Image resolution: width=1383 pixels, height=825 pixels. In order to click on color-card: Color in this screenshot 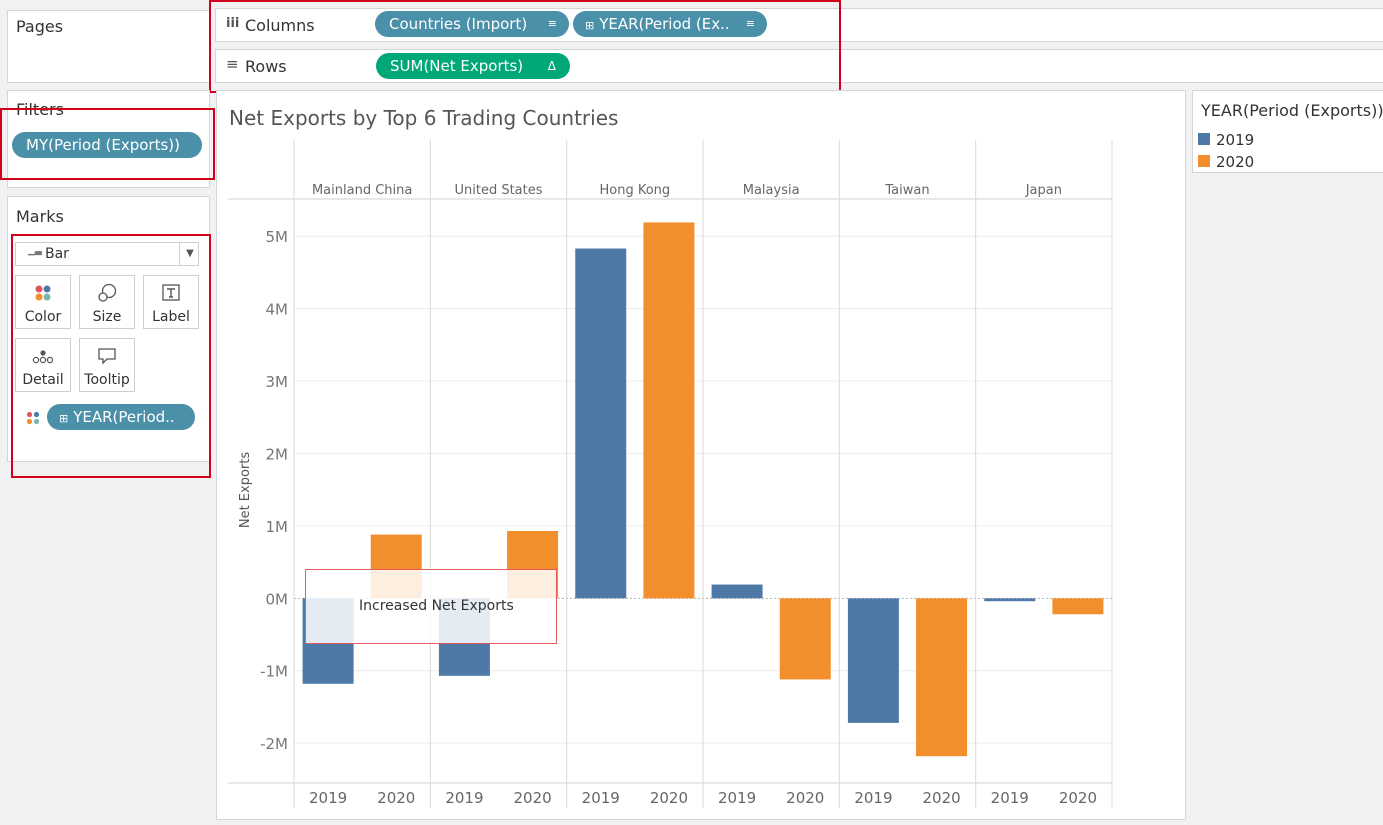, I will do `click(43, 302)`.